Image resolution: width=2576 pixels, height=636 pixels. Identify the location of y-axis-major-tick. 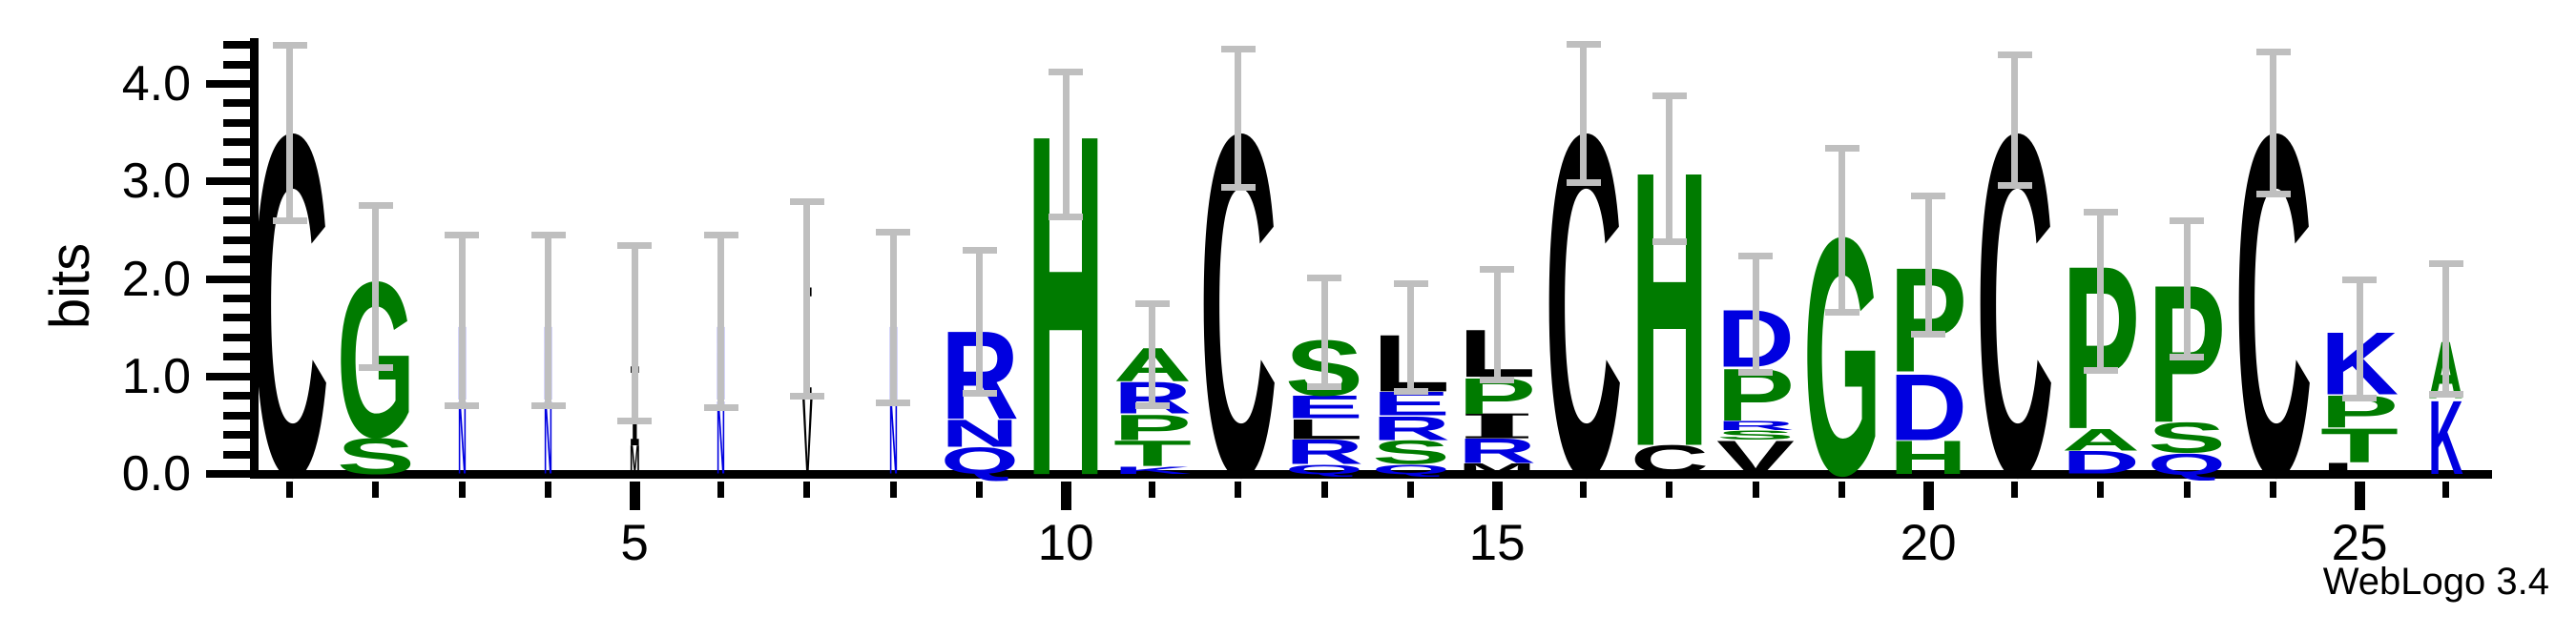
(228, 279).